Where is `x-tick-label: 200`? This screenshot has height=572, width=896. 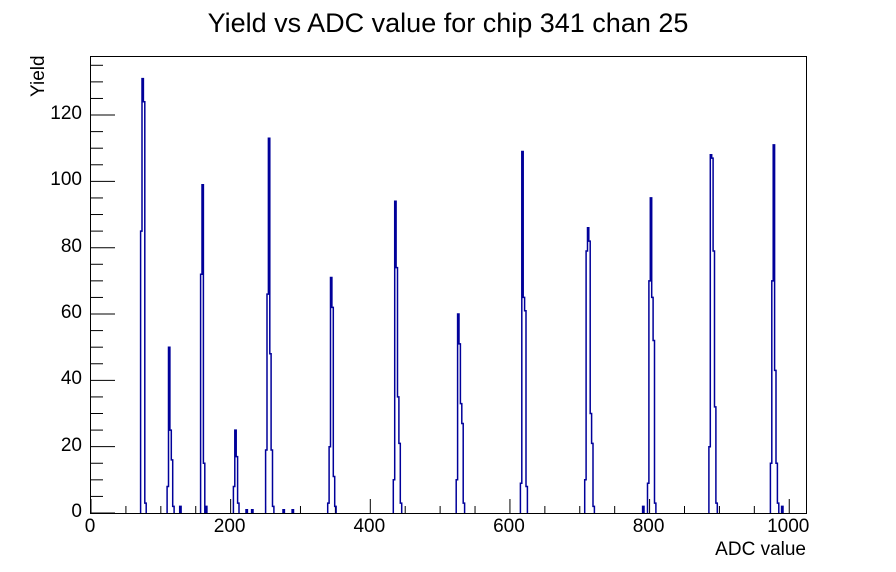
x-tick-label: 200 is located at coordinates (229, 526).